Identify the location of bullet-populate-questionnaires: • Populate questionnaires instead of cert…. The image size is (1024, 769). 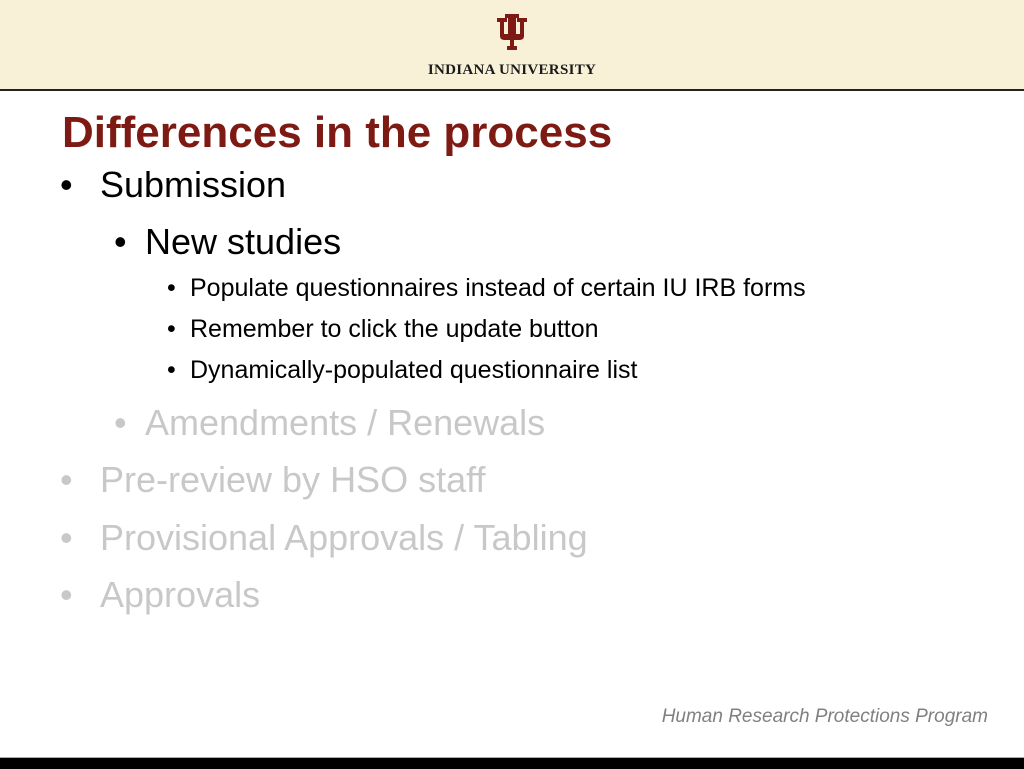
(486, 288).